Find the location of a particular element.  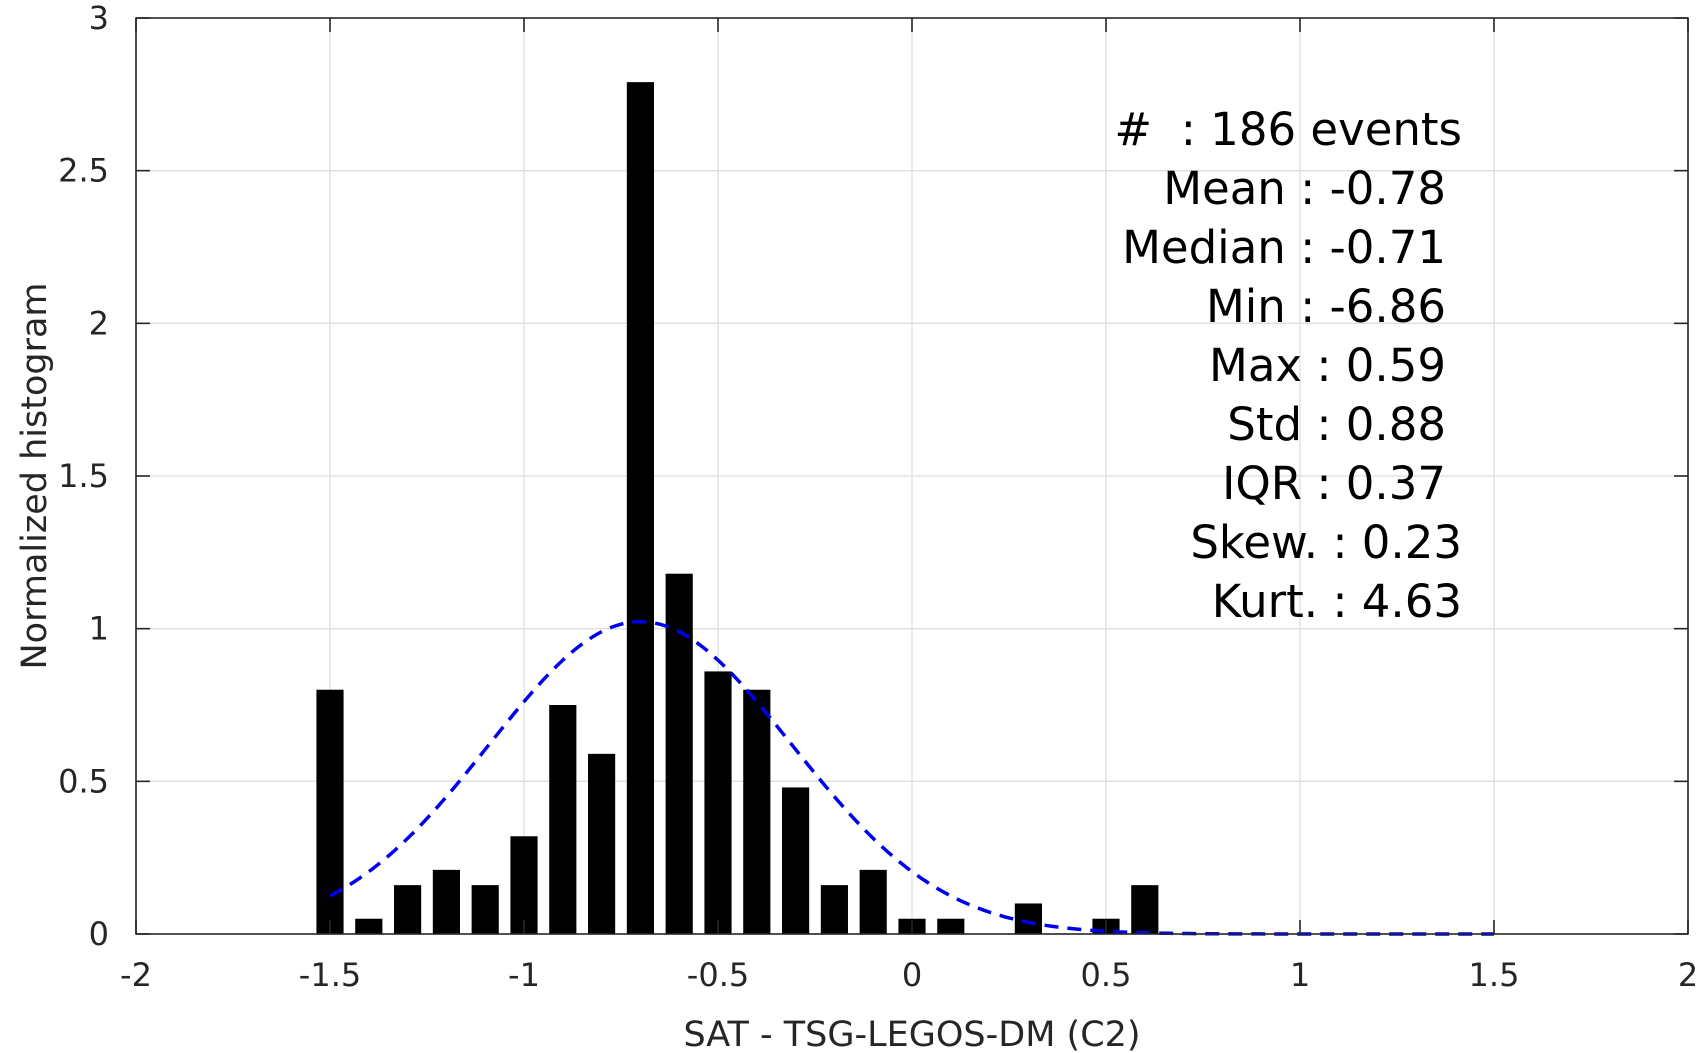

x-tick-labels: -2 -1.5 -1 -0.5 0 0.5 1 1.5 2 is located at coordinates (909, 975).